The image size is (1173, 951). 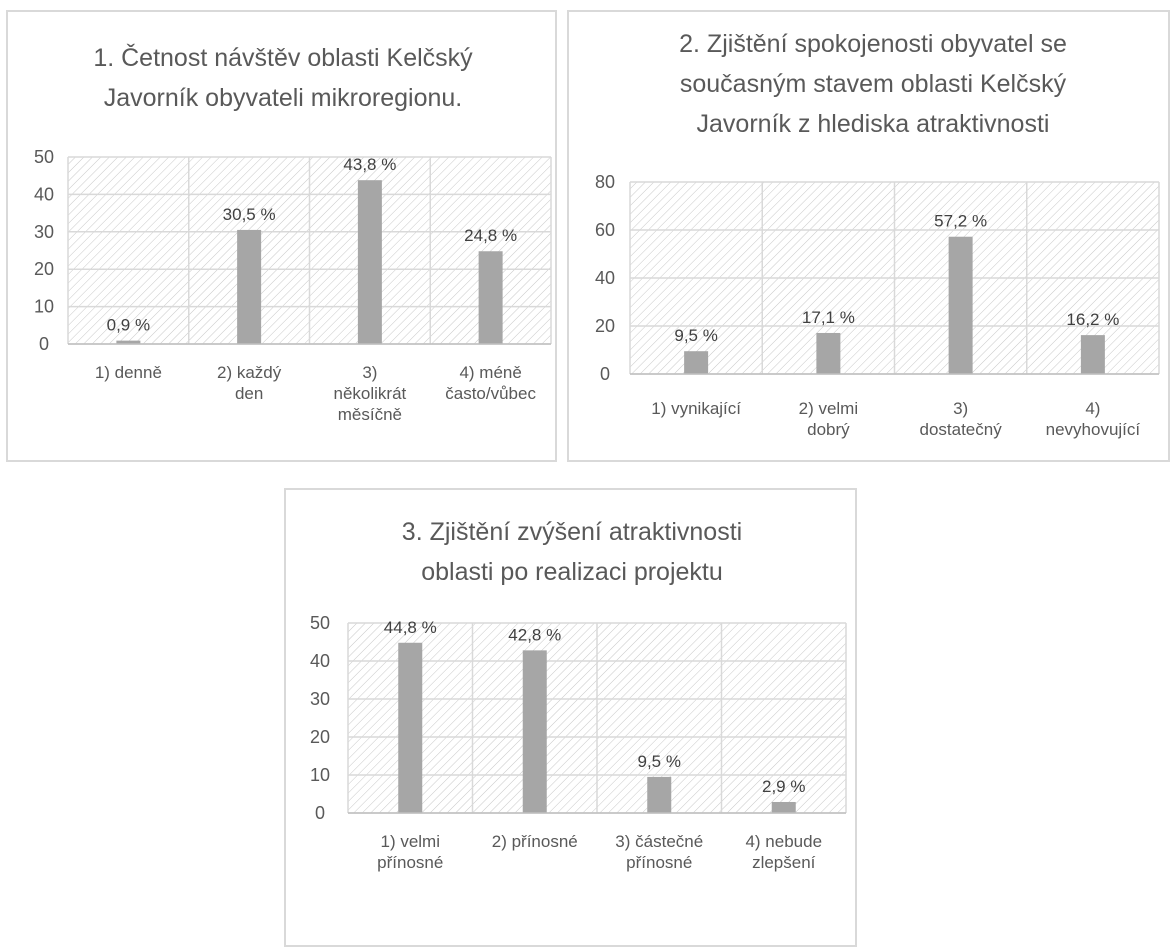 What do you see at coordinates (659, 761) in the screenshot?
I see `chart-3-data-label-3: 9,5 %` at bounding box center [659, 761].